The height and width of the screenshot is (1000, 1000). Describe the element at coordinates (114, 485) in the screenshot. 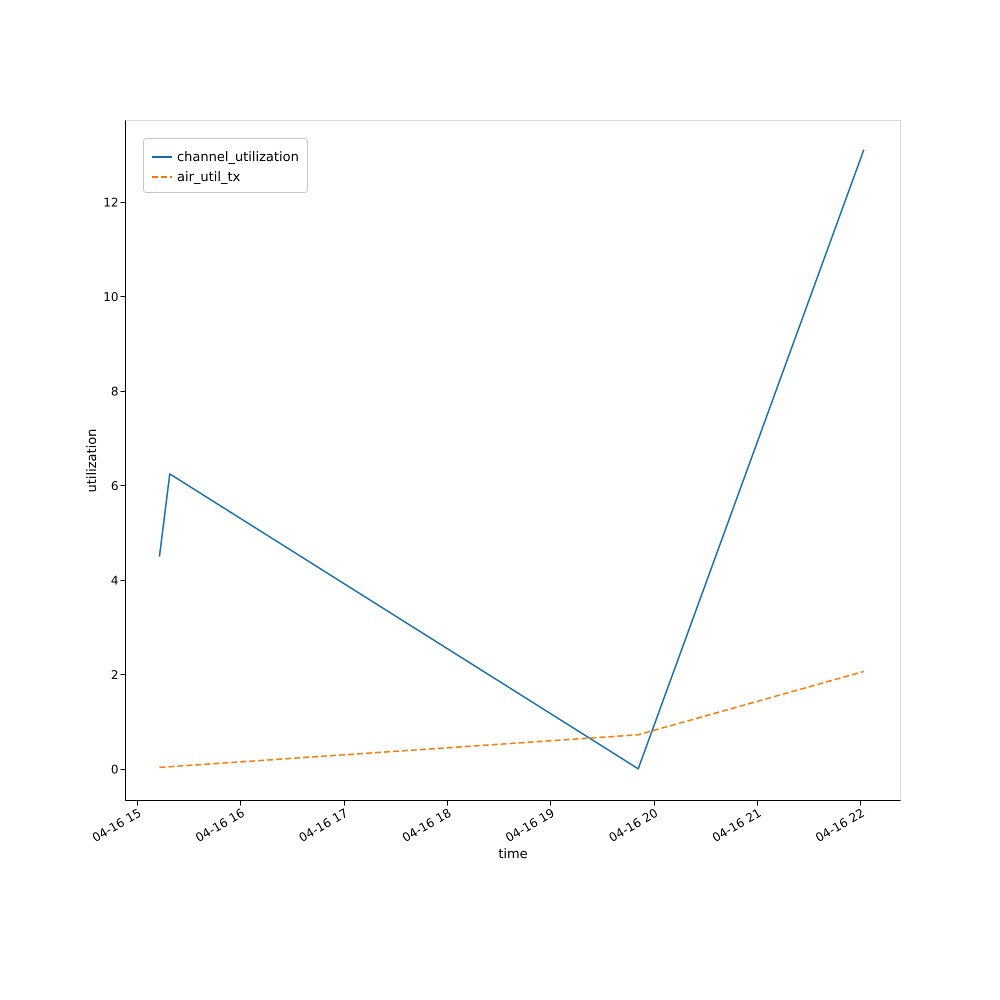

I see `y-tick-label: 6` at that location.